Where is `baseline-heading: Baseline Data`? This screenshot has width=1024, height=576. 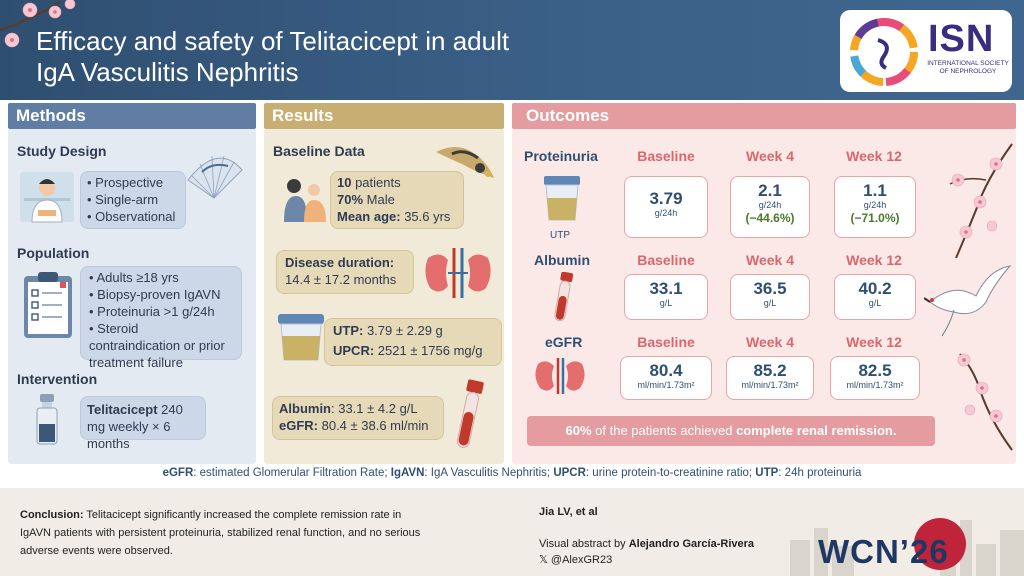
baseline-heading: Baseline Data is located at coordinates (319, 151).